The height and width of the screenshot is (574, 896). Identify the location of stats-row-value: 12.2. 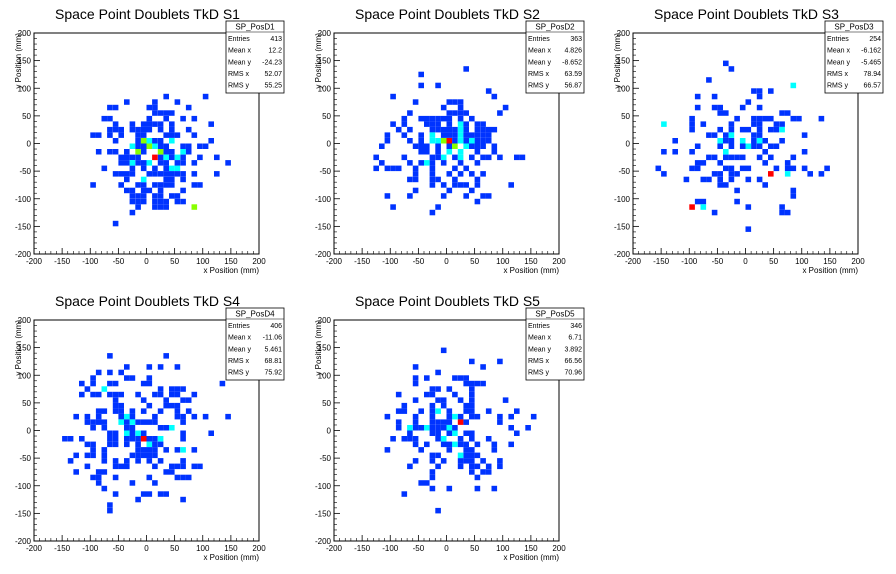
(275, 51).